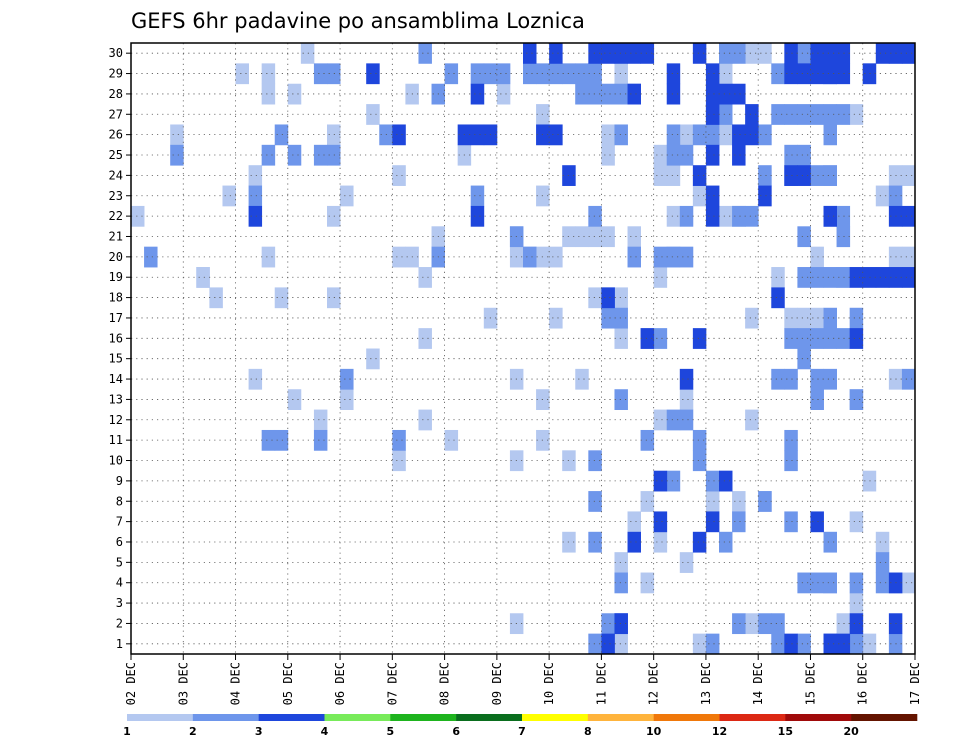 The height and width of the screenshot is (742, 960). I want to click on y-tick-label: 16, so click(116, 338).